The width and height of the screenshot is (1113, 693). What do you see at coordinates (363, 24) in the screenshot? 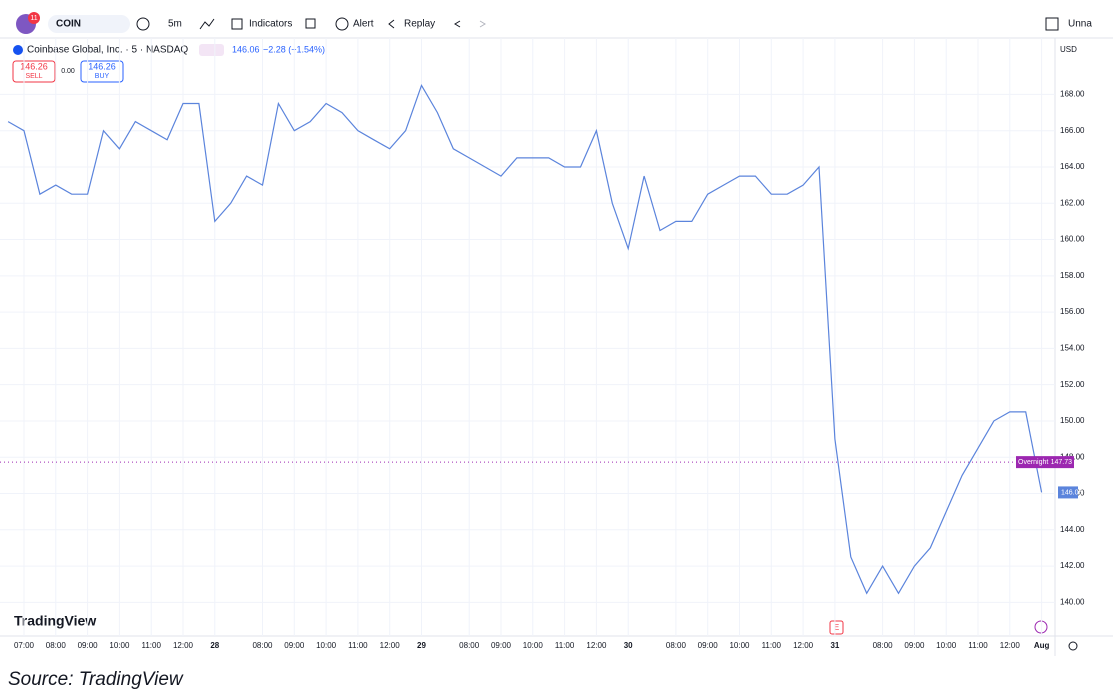
I see `alert: Alert` at bounding box center [363, 24].